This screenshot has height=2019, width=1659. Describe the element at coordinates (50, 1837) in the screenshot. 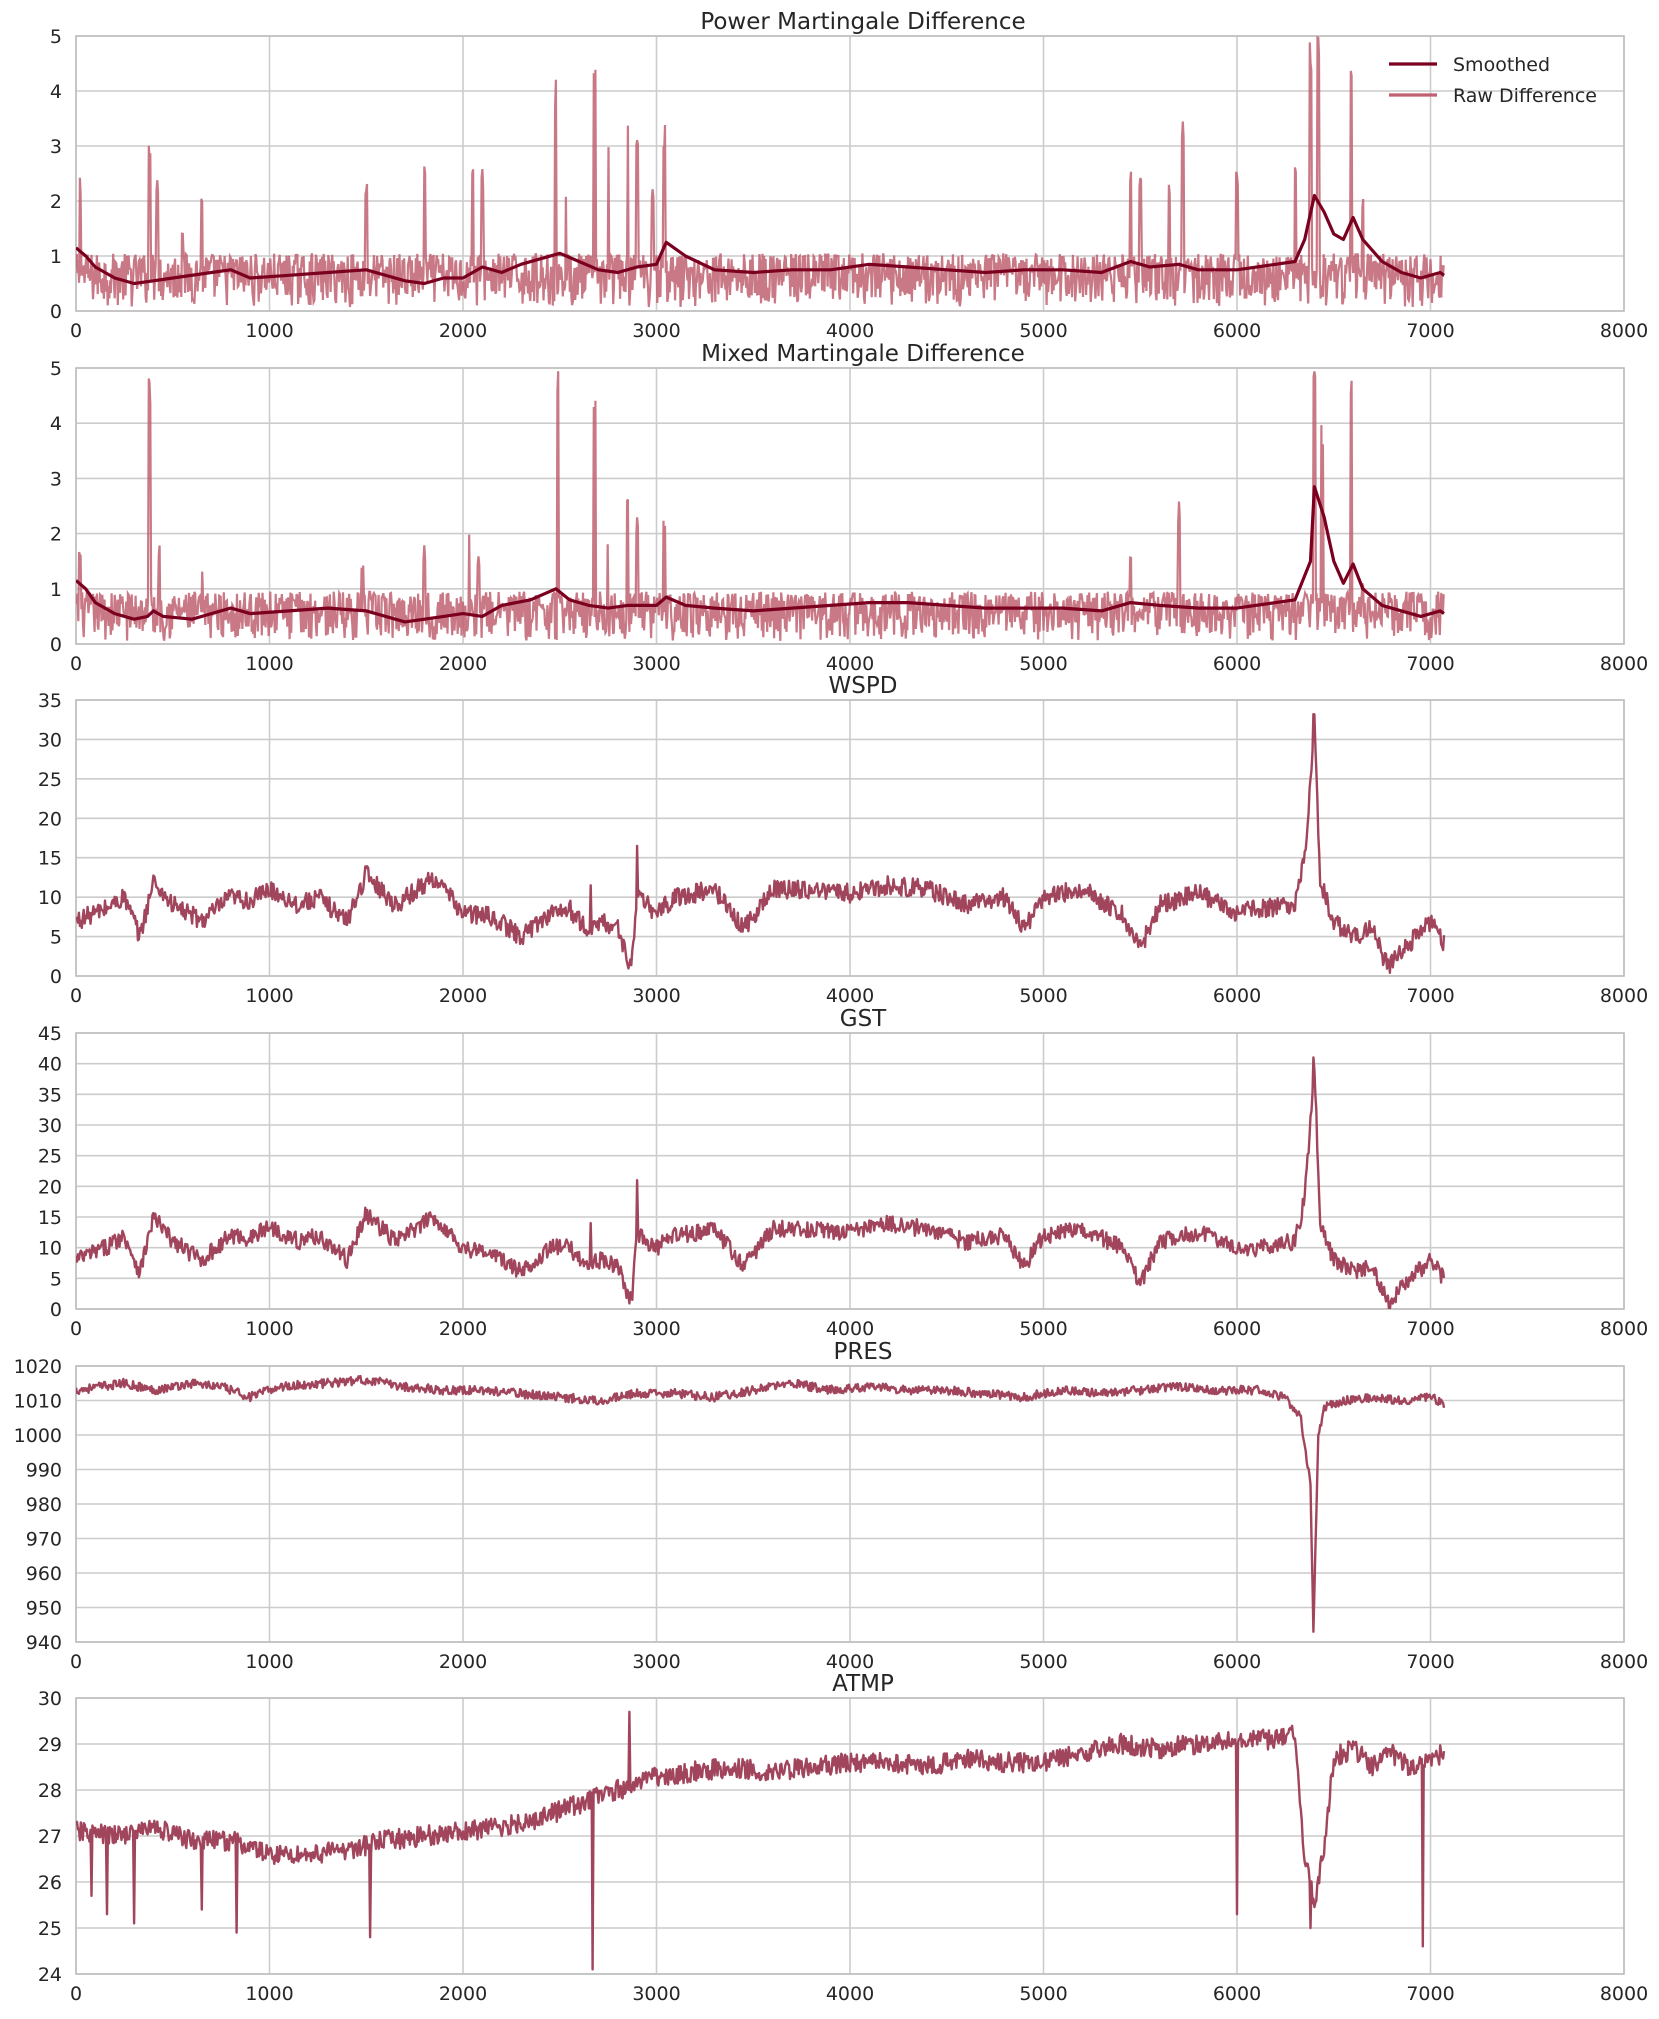

I see `y-tick-label: 27` at that location.